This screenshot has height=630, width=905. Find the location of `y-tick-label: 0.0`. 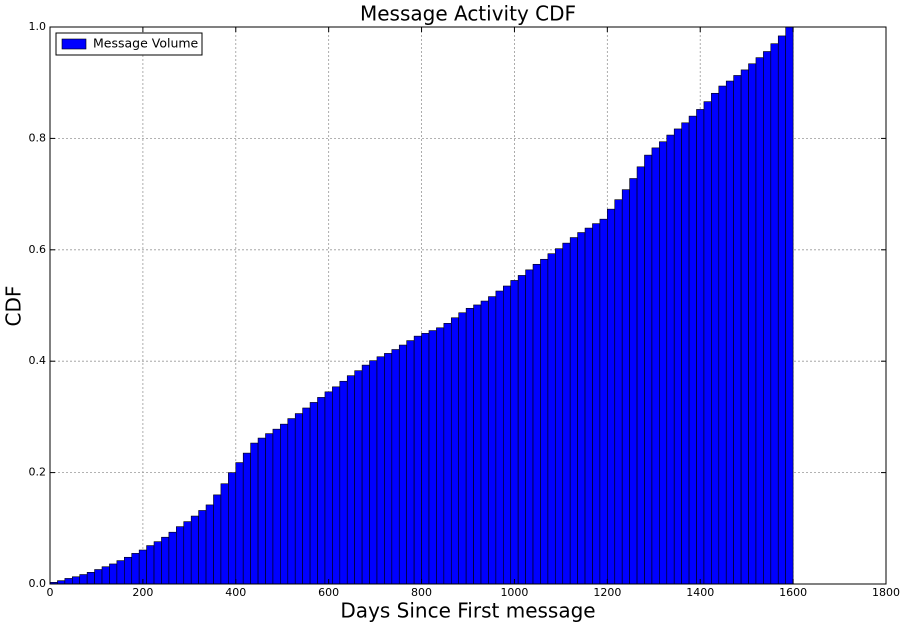

y-tick-label: 0.0 is located at coordinates (38, 583).